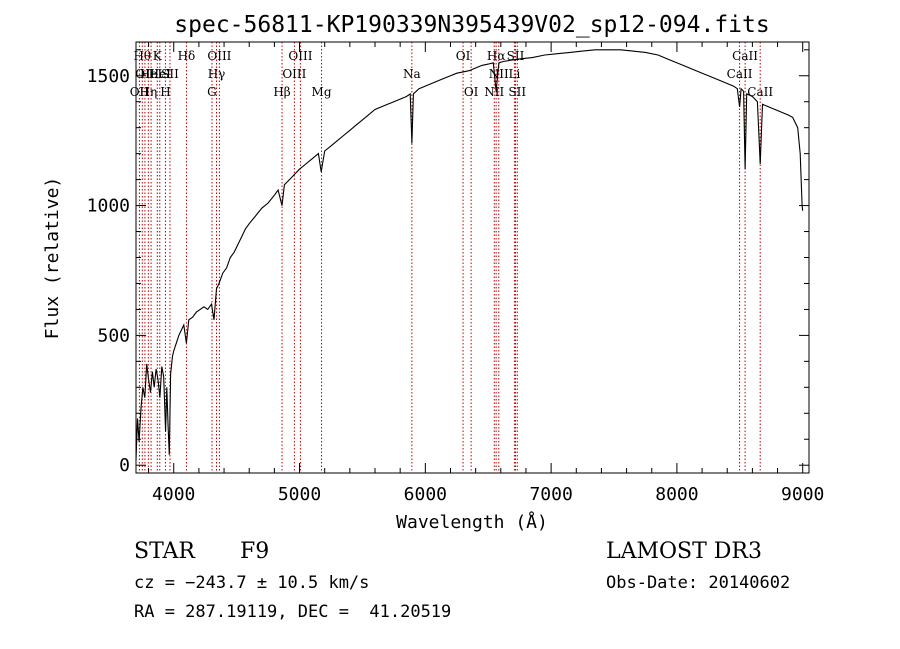 This screenshot has height=649, width=900. What do you see at coordinates (425, 494) in the screenshot?
I see `x-tick-label: 6000` at bounding box center [425, 494].